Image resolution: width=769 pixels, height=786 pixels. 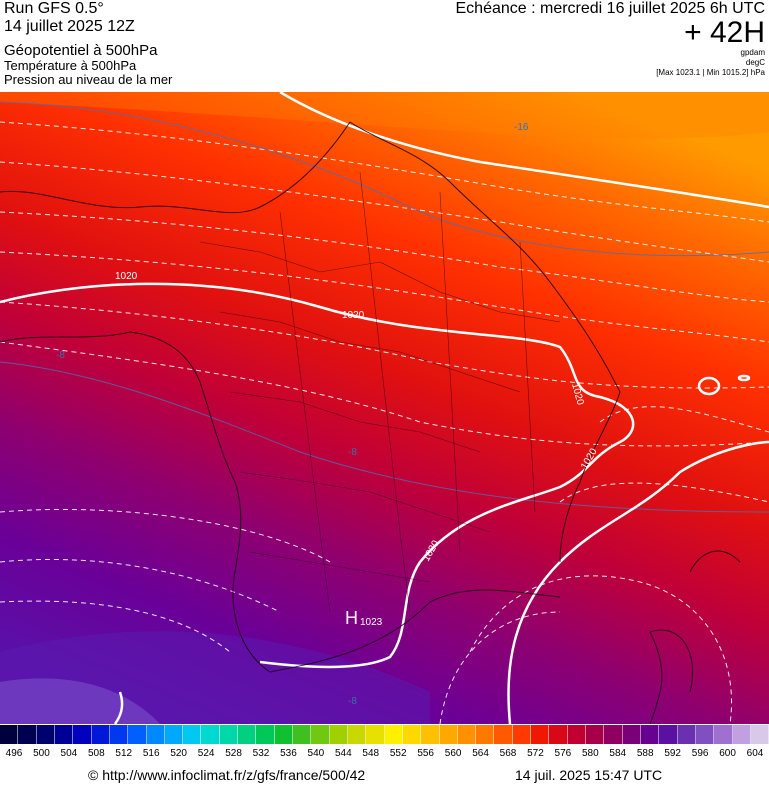 I want to click on high-pressure-letter: H, so click(x=351, y=618).